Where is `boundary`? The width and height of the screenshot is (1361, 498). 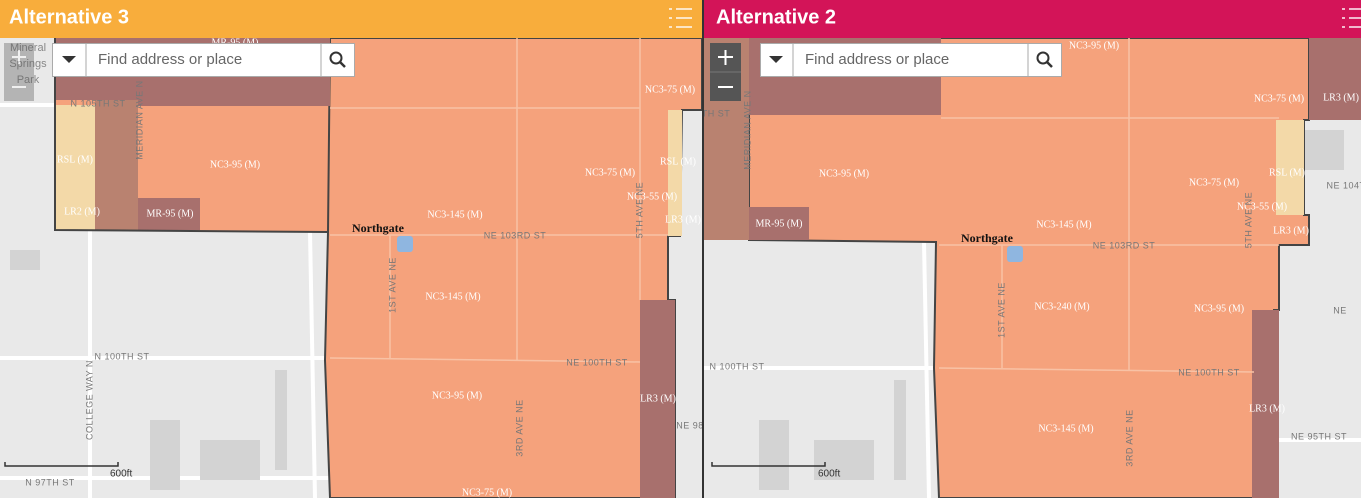 boundary is located at coordinates (191, 135).